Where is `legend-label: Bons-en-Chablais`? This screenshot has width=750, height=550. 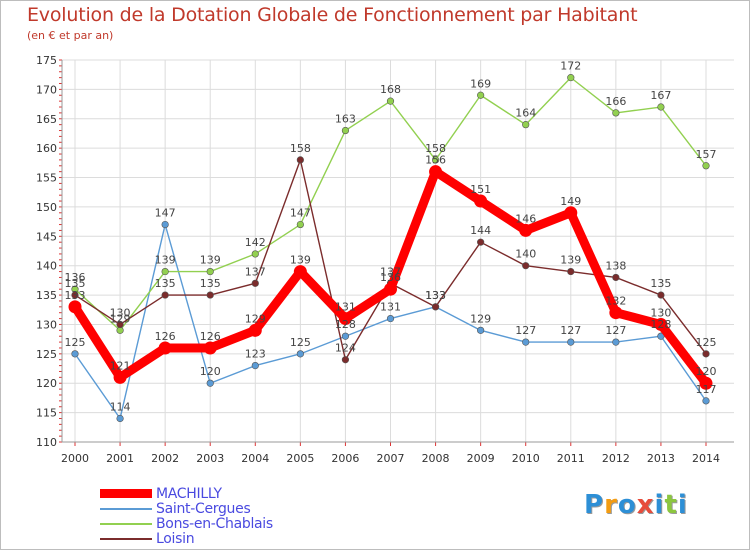
legend-label: Bons-en-Chablais is located at coordinates (214, 523).